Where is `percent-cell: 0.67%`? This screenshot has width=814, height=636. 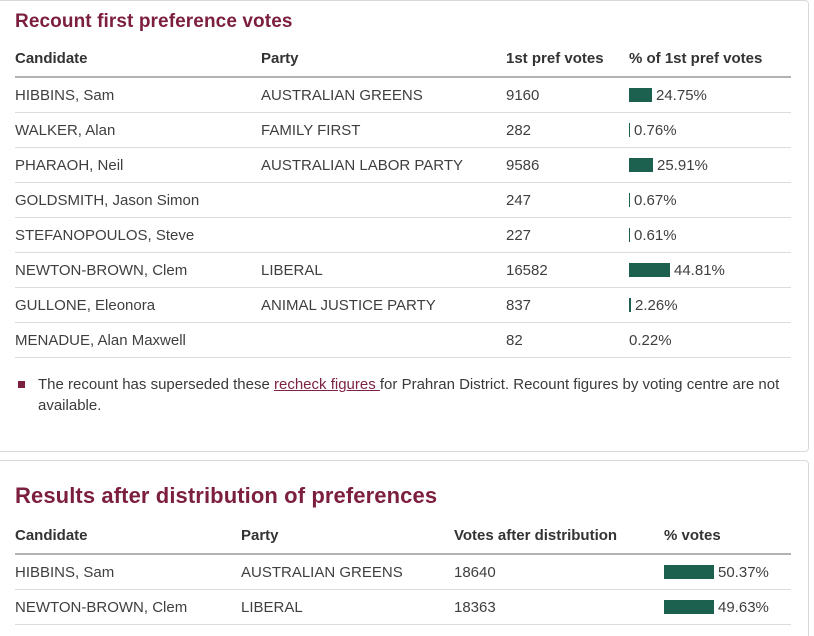
percent-cell: 0.67% is located at coordinates (710, 200).